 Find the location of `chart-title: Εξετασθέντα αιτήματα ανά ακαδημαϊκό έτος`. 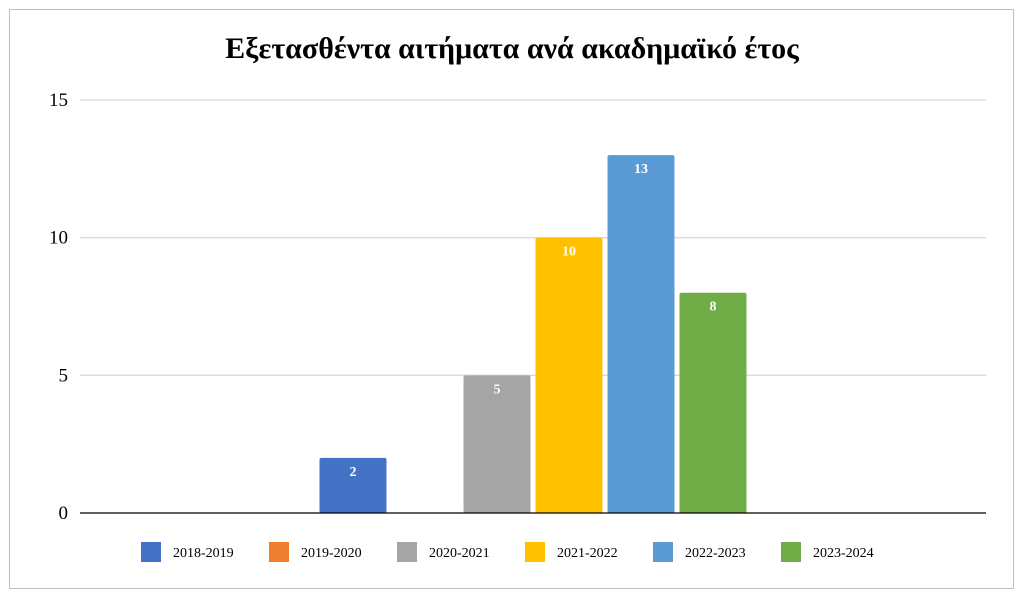

chart-title: Εξετασθέντα αιτήματα ανά ακαδημαϊκό έτος is located at coordinates (512, 48).